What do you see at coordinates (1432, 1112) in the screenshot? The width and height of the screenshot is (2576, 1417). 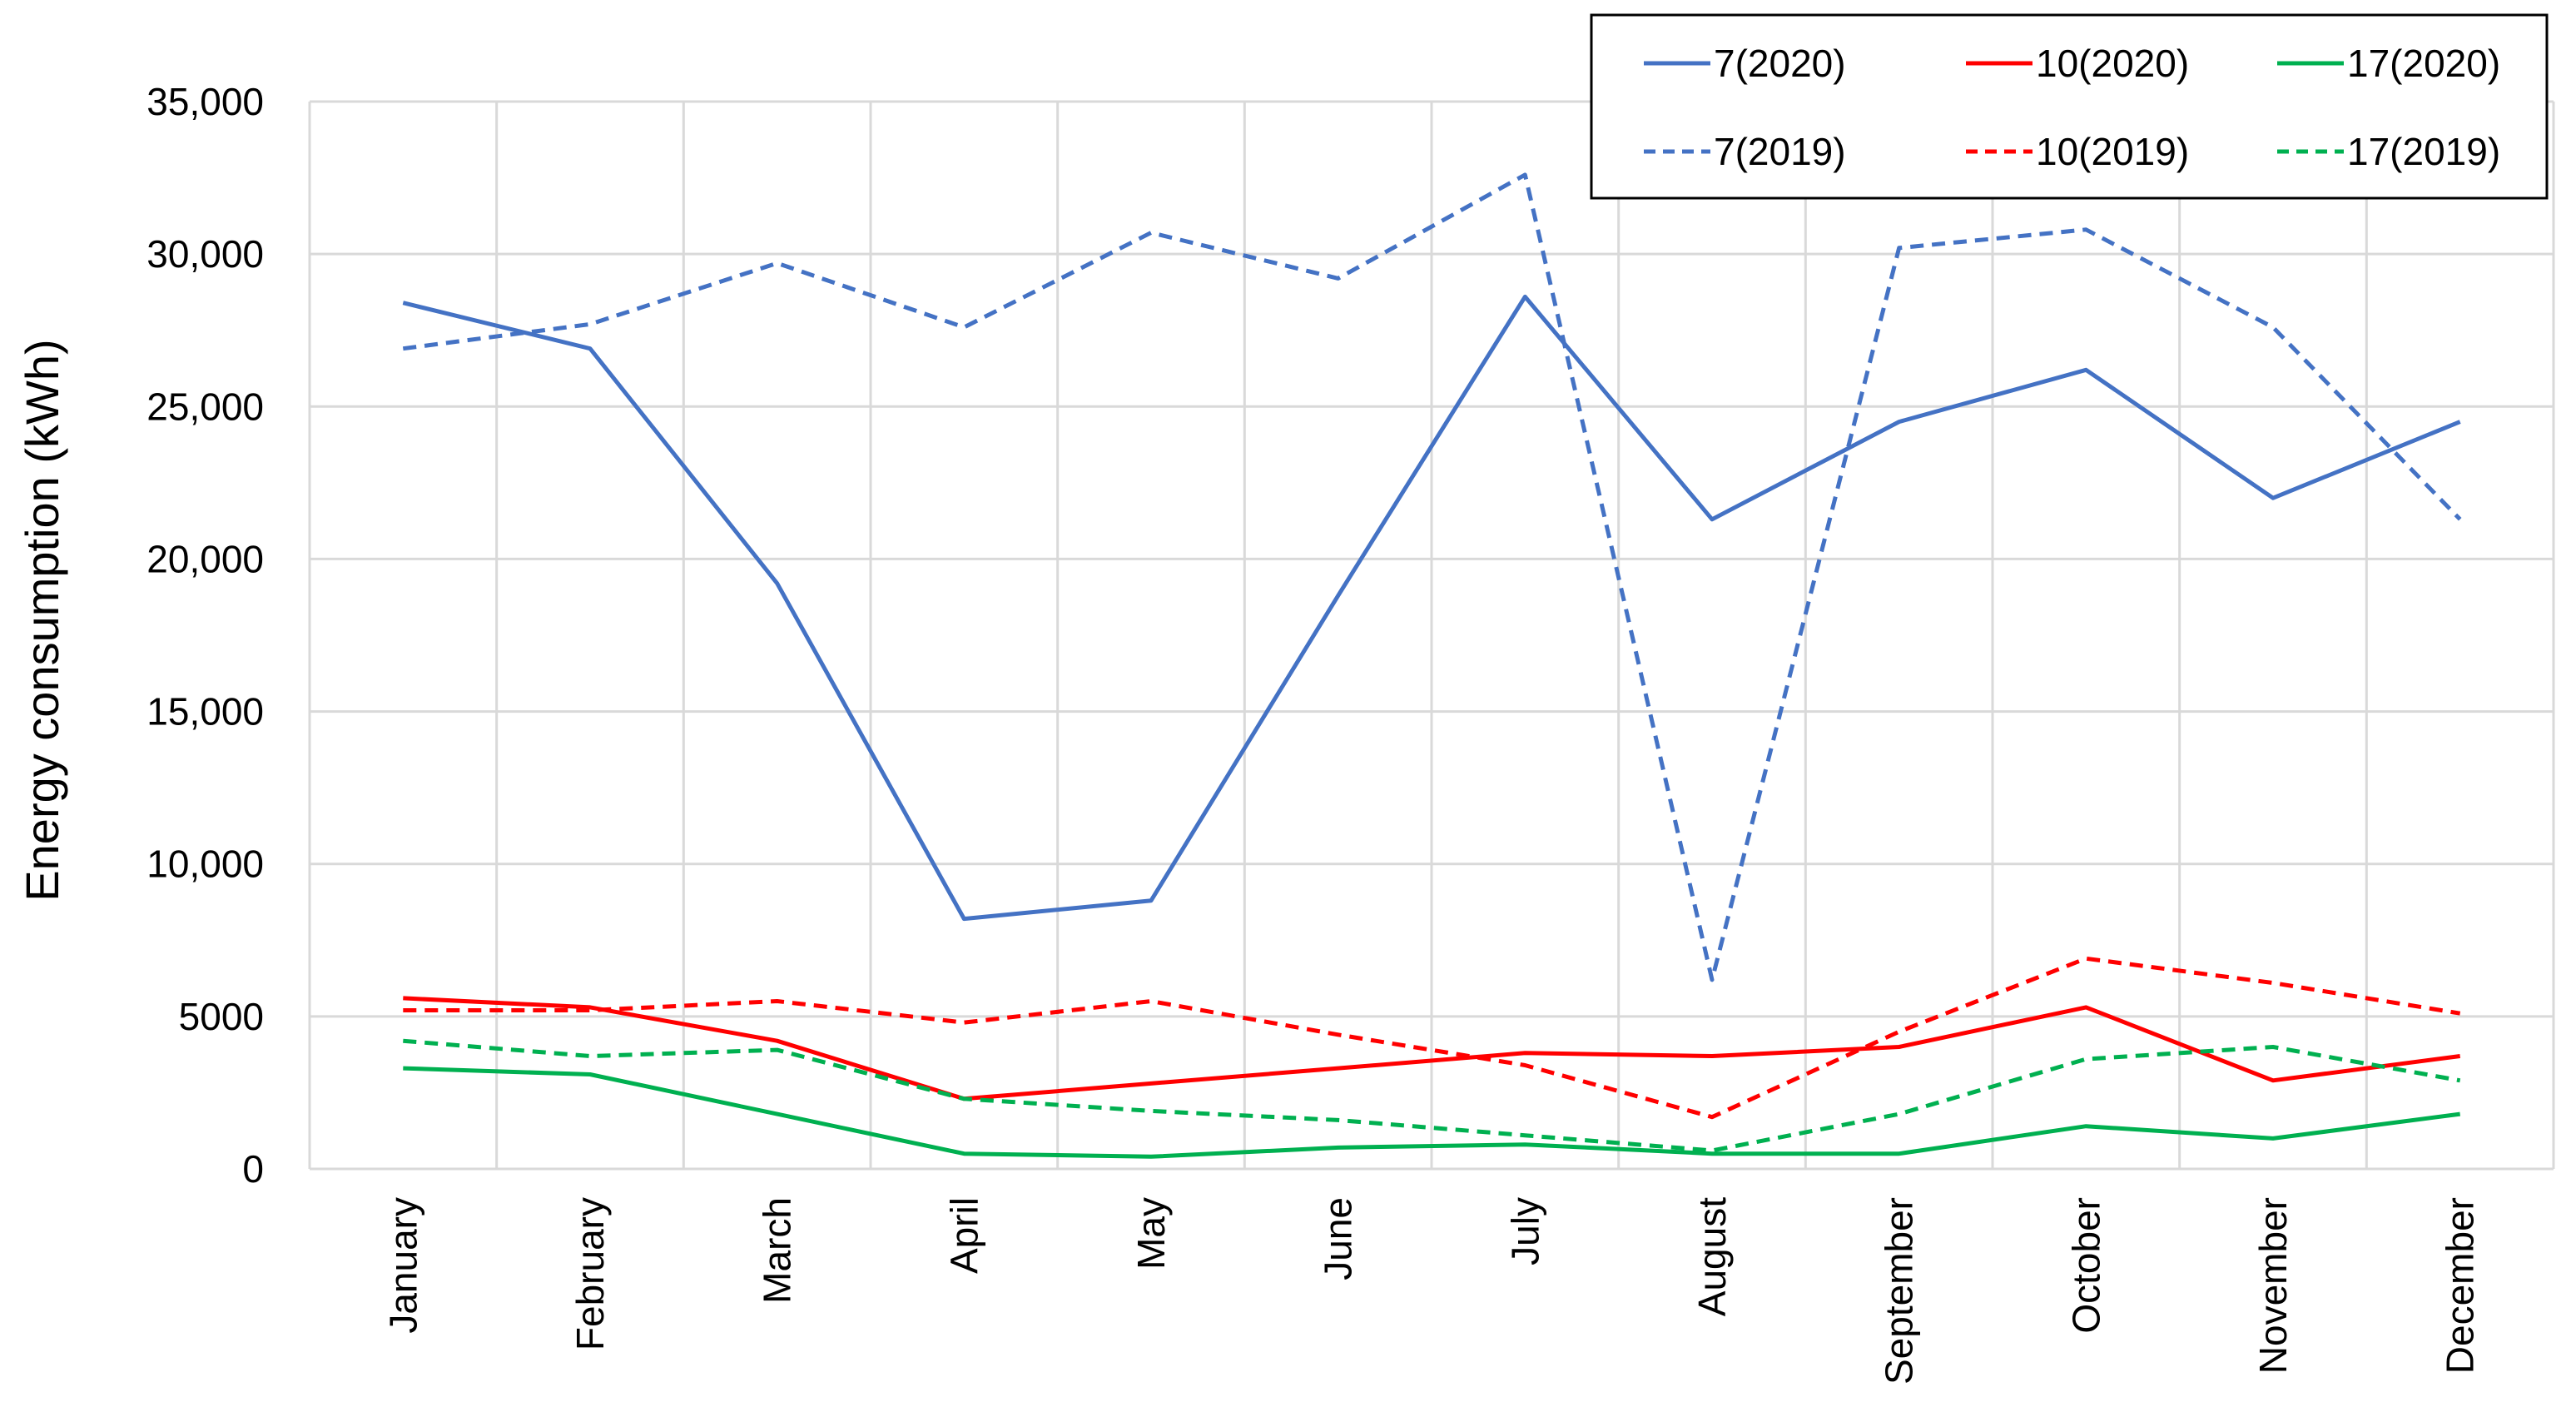 I see `series-line-17-2020` at bounding box center [1432, 1112].